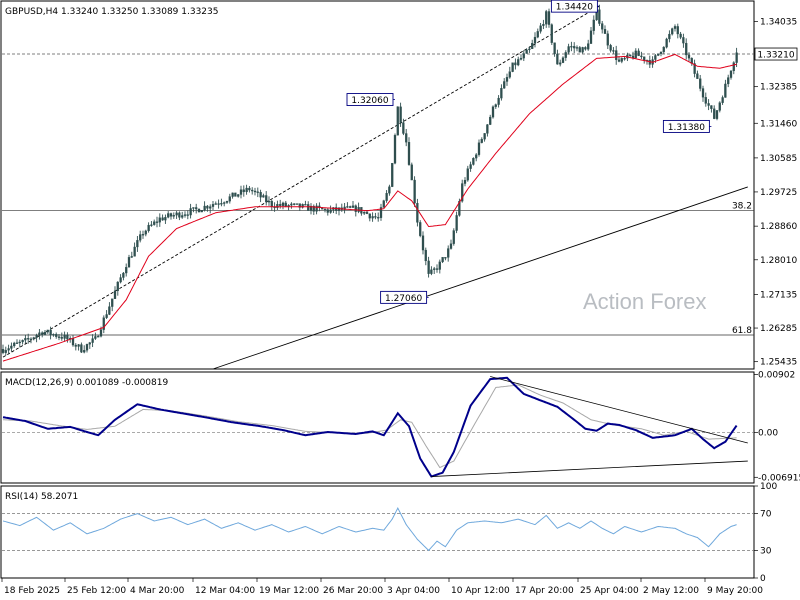 This screenshot has width=800, height=600. What do you see at coordinates (225, 591) in the screenshot?
I see `time-axis-label: 12 Mar 04:00` at bounding box center [225, 591].